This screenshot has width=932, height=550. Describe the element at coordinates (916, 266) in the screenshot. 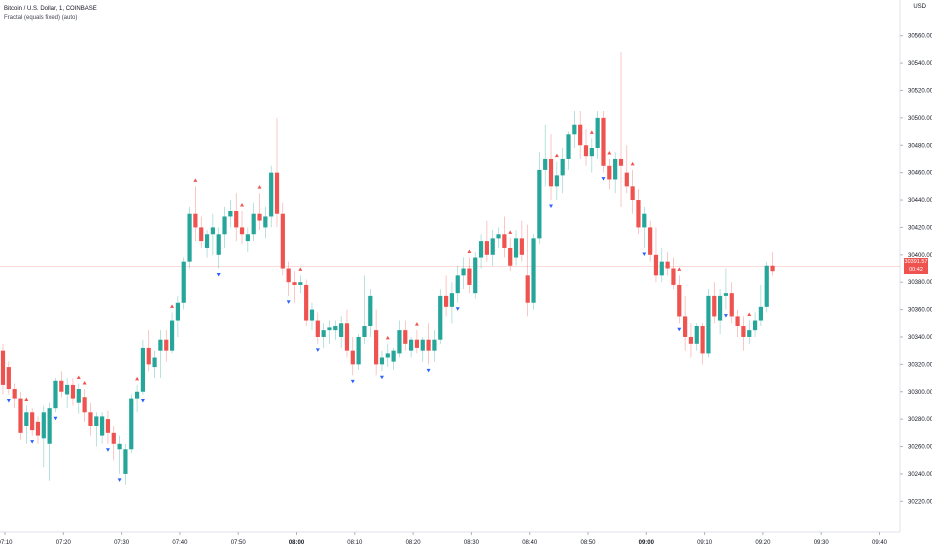

I see `last-price-badge: 30391.57 00:42` at that location.